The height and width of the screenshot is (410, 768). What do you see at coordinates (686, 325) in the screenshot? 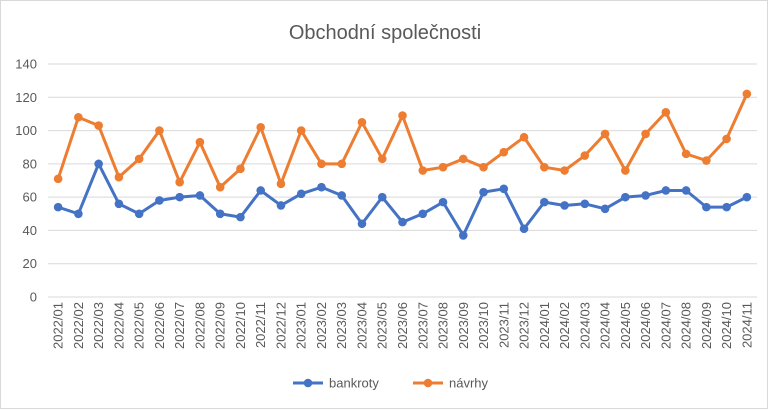
I see `x-tick-label: 2024/08` at bounding box center [686, 325].